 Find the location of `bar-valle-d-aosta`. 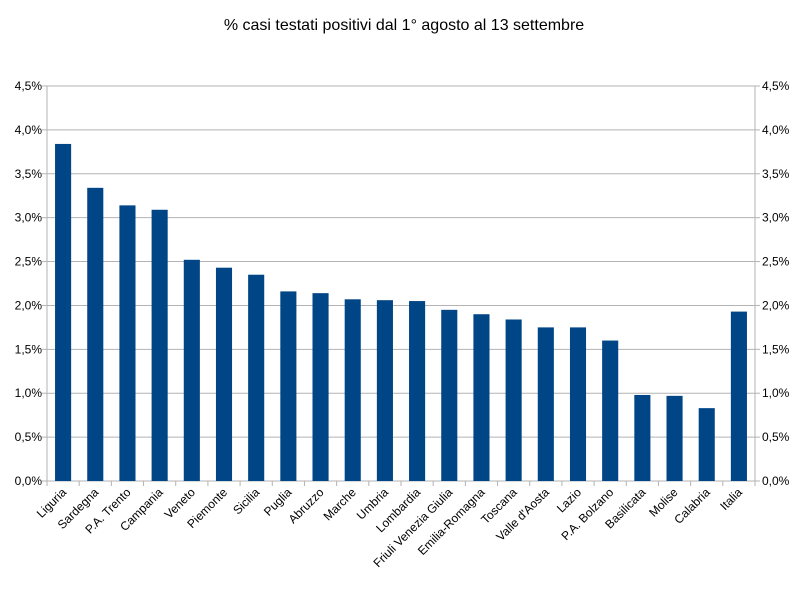

bar-valle-d-aosta is located at coordinates (545, 404).